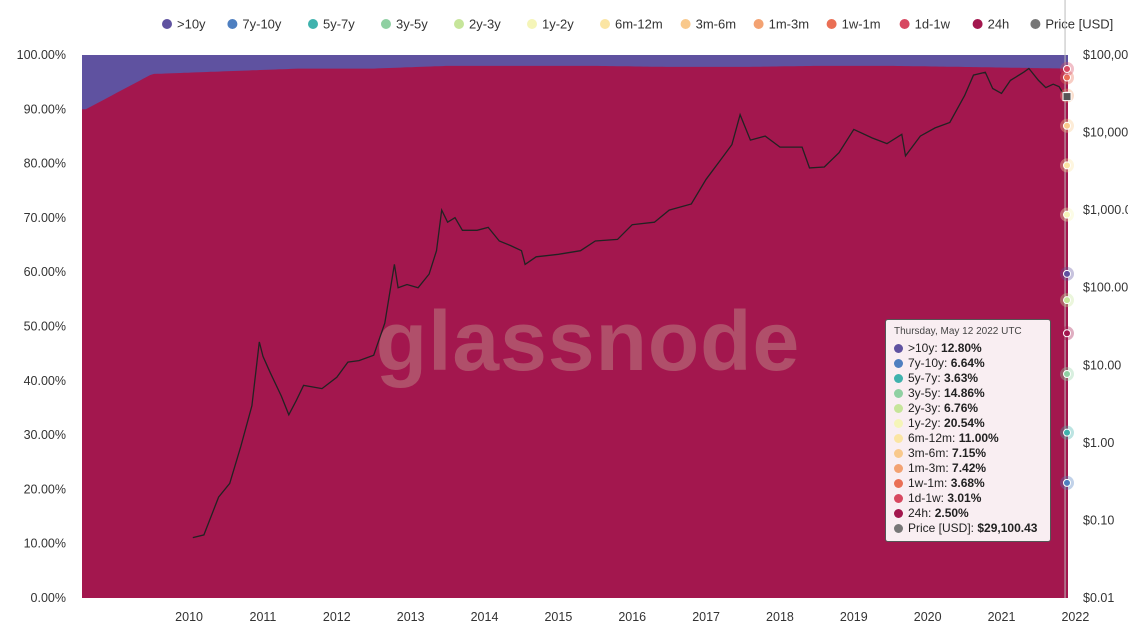 The width and height of the screenshot is (1128, 636). Describe the element at coordinates (331, 24) in the screenshot. I see `legend-item-2: 5y-7y` at that location.